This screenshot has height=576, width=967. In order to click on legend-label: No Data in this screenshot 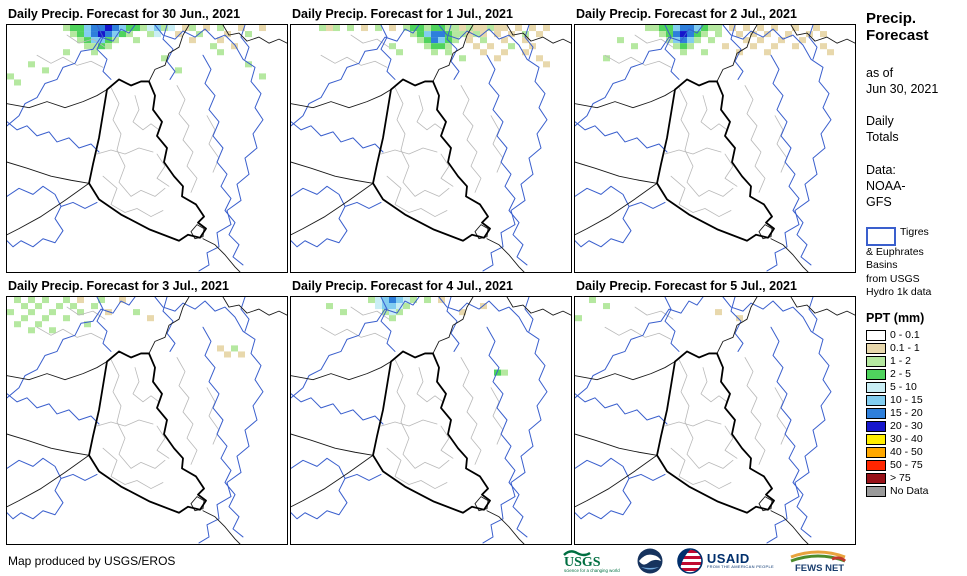, I will do `click(909, 491)`.